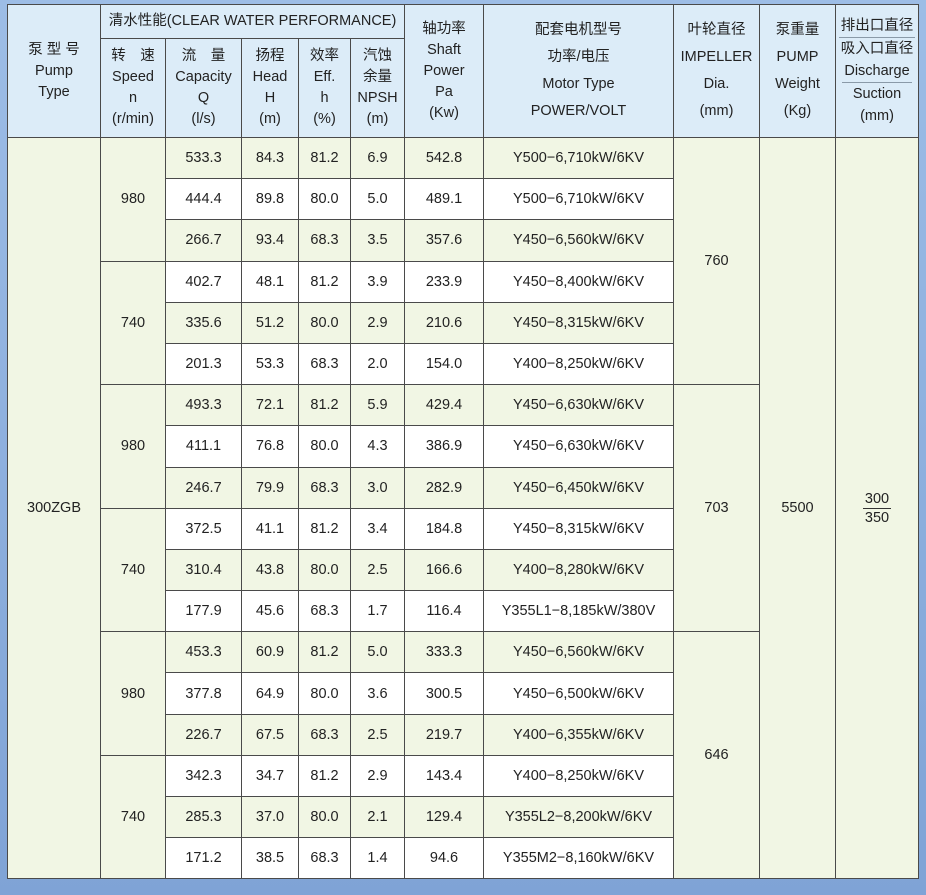  I want to click on header-text: (Kg), so click(797, 111).